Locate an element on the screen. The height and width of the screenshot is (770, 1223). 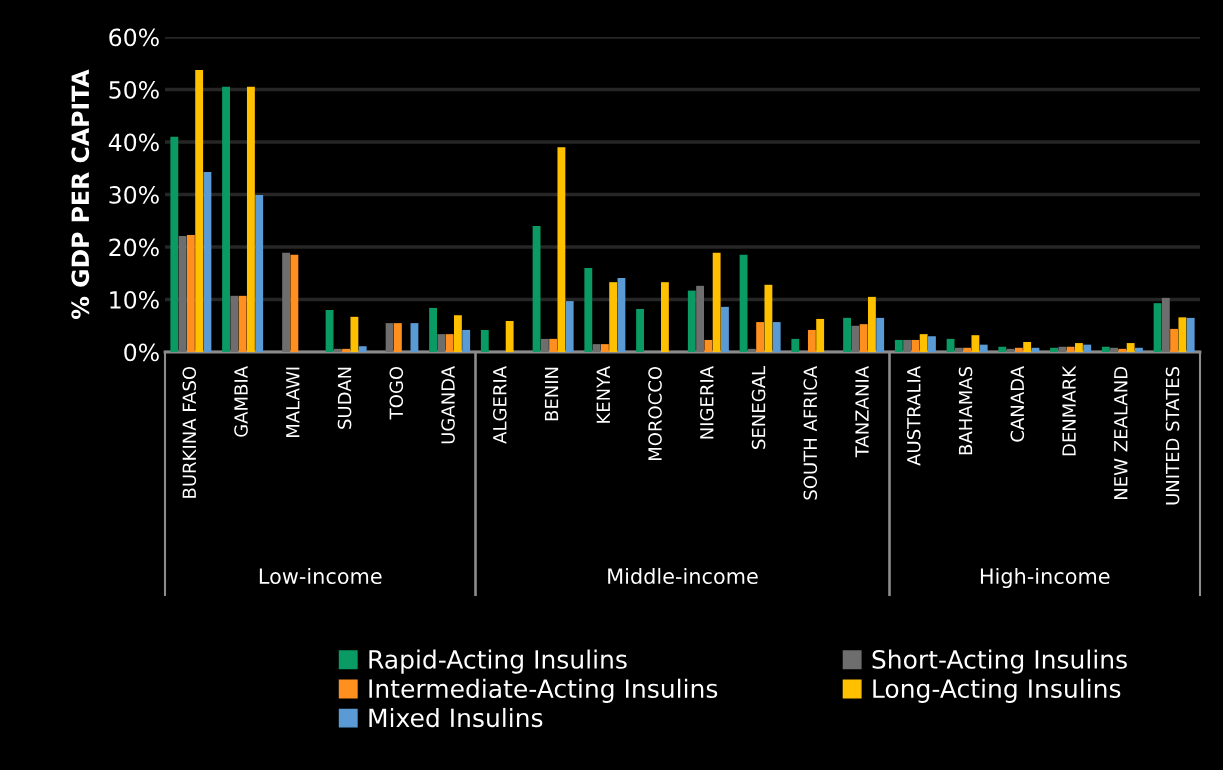
legend-label: Intermediate-Acting Insulins is located at coordinates (543, 690).